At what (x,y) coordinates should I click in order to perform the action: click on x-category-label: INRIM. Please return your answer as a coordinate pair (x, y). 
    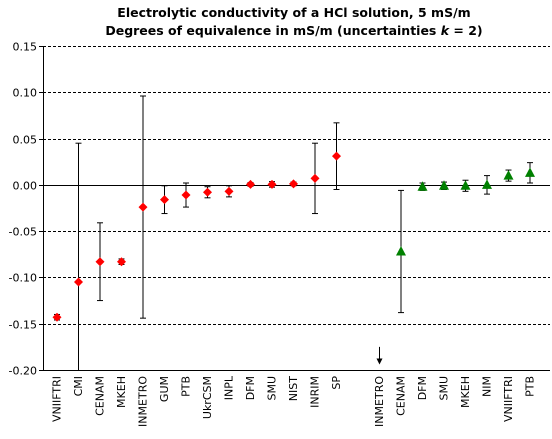
    Looking at the image, I should click on (315, 392).